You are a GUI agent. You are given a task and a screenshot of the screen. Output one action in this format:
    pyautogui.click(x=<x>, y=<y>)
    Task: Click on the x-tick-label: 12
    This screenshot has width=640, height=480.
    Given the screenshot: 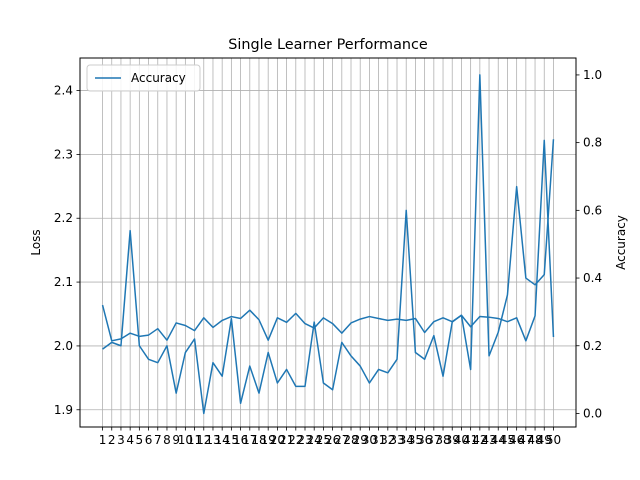 What is the action you would take?
    pyautogui.click(x=203, y=440)
    